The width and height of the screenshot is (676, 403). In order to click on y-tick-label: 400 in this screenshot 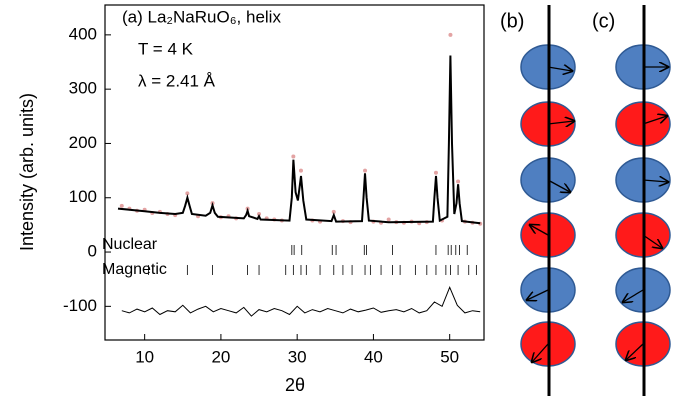, I will do `click(83, 33)`.